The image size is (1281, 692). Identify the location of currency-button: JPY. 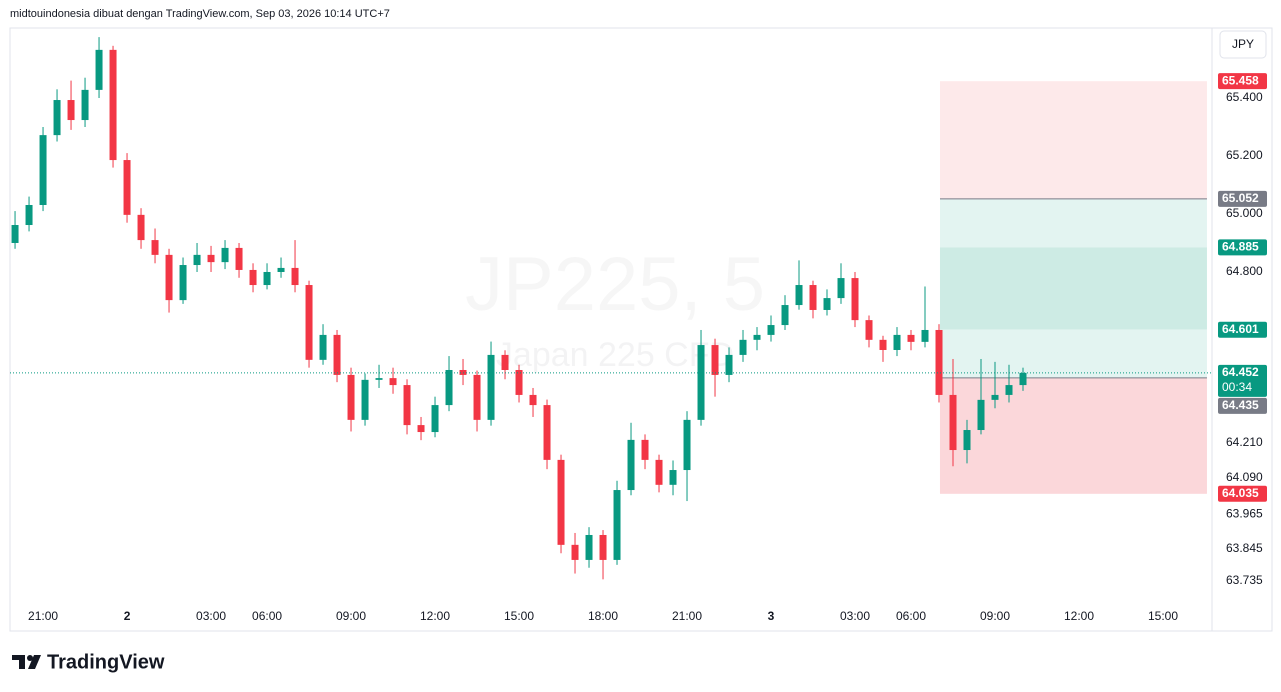
(1243, 44).